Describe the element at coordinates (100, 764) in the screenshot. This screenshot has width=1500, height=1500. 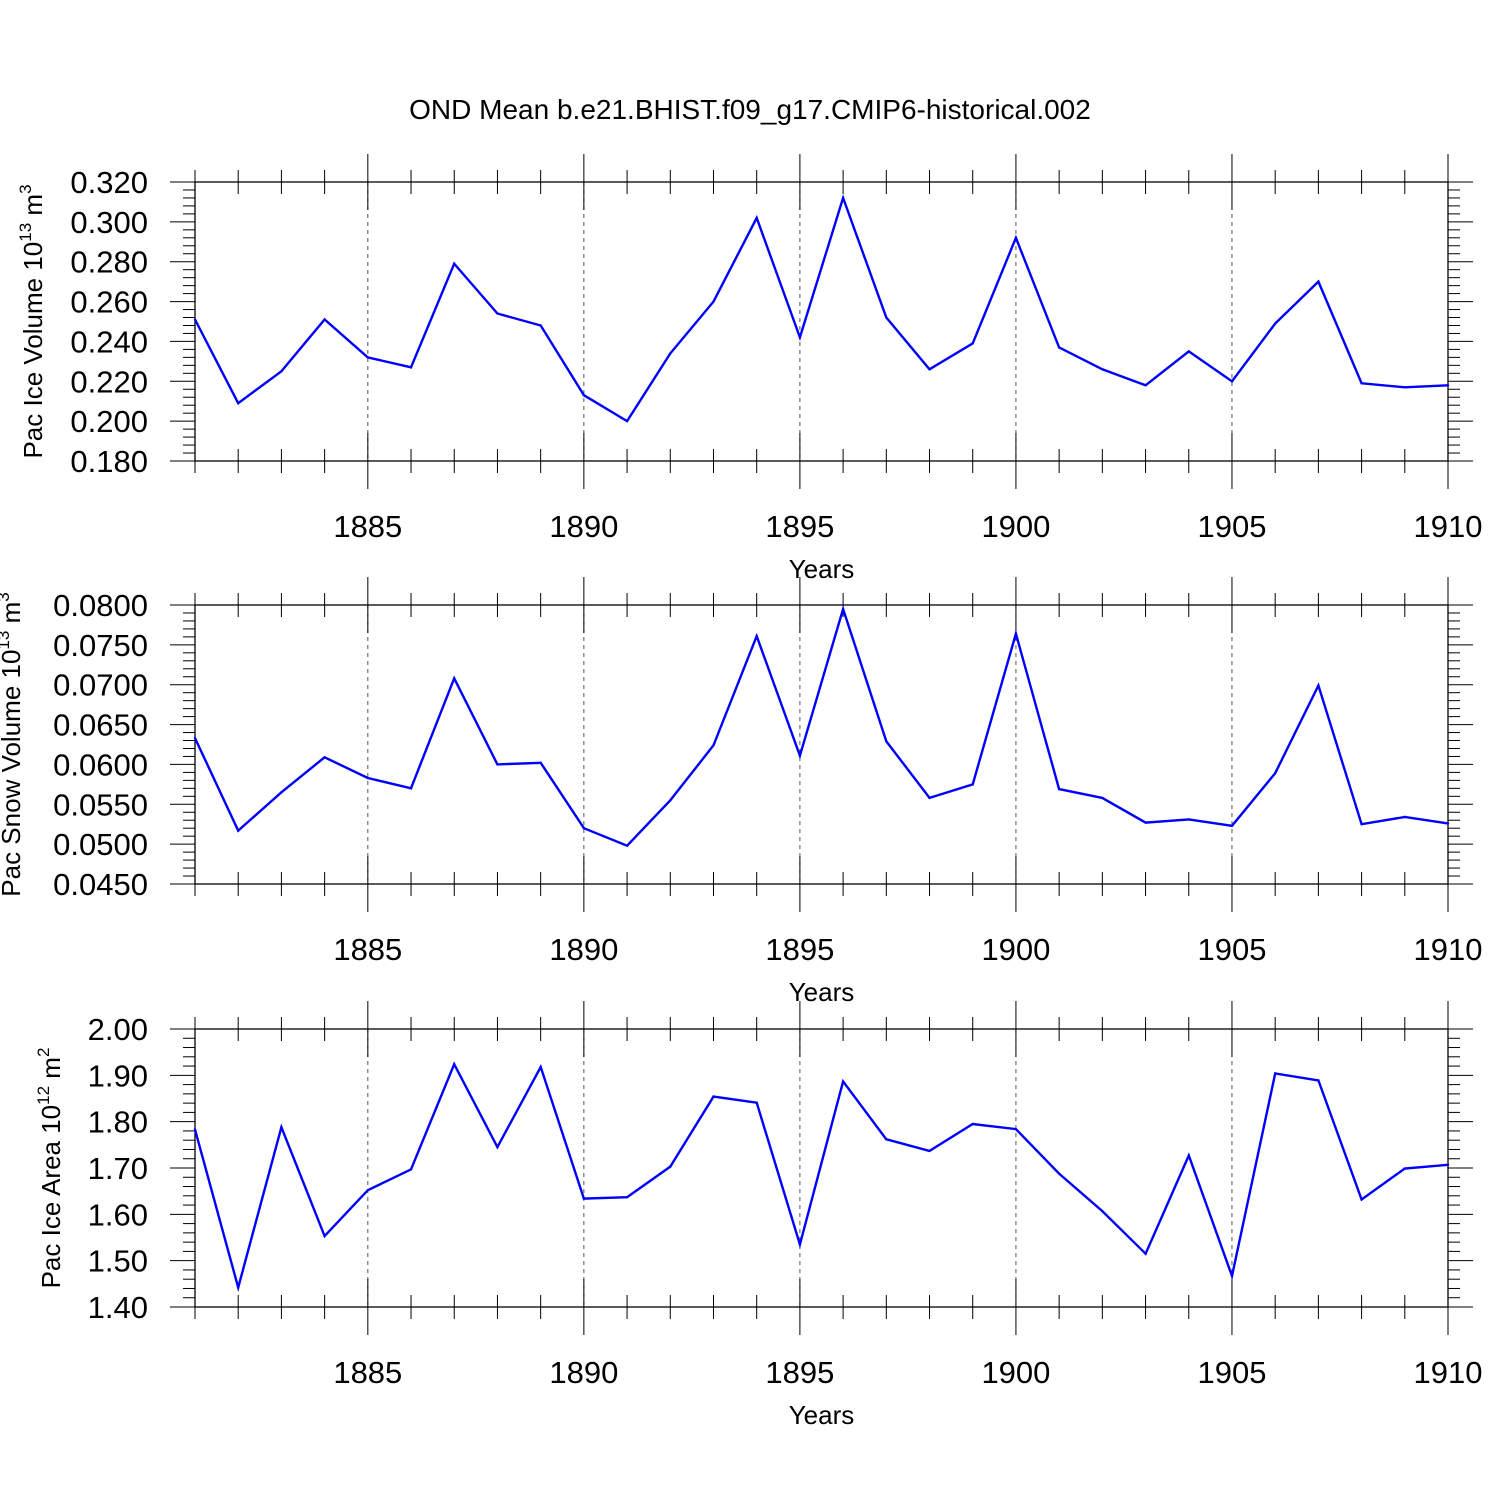
I see `y-tick-label: 0.0600` at that location.